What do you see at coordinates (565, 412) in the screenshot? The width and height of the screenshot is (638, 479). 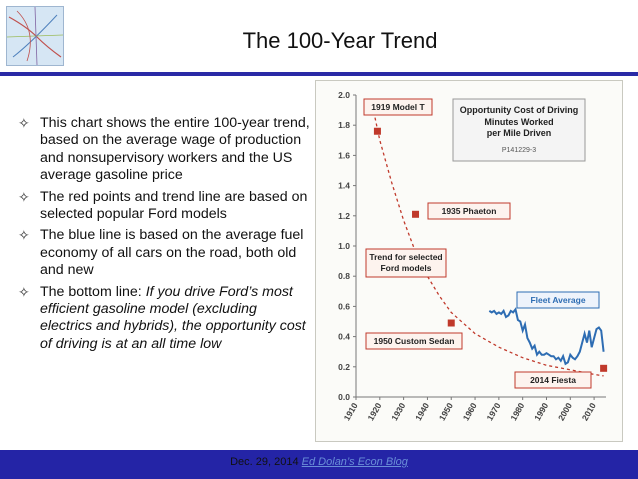 I see `x-tick-label: 2000` at bounding box center [565, 412].